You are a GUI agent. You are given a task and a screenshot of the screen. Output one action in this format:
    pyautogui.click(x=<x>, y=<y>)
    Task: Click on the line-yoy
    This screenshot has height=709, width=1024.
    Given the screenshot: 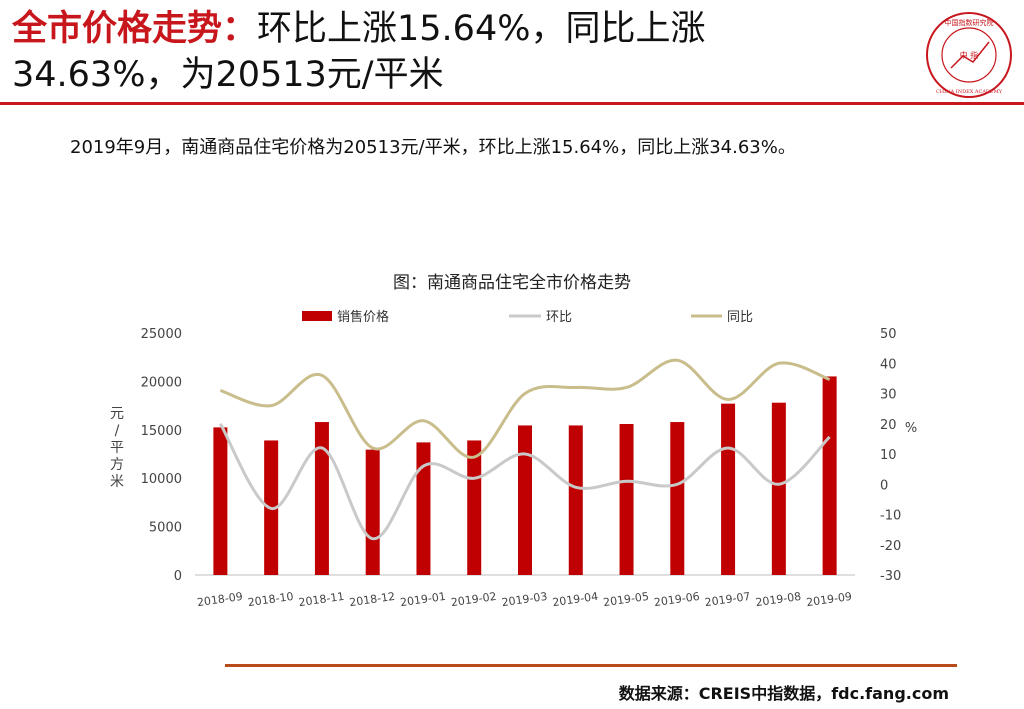 What is the action you would take?
    pyautogui.click(x=525, y=408)
    